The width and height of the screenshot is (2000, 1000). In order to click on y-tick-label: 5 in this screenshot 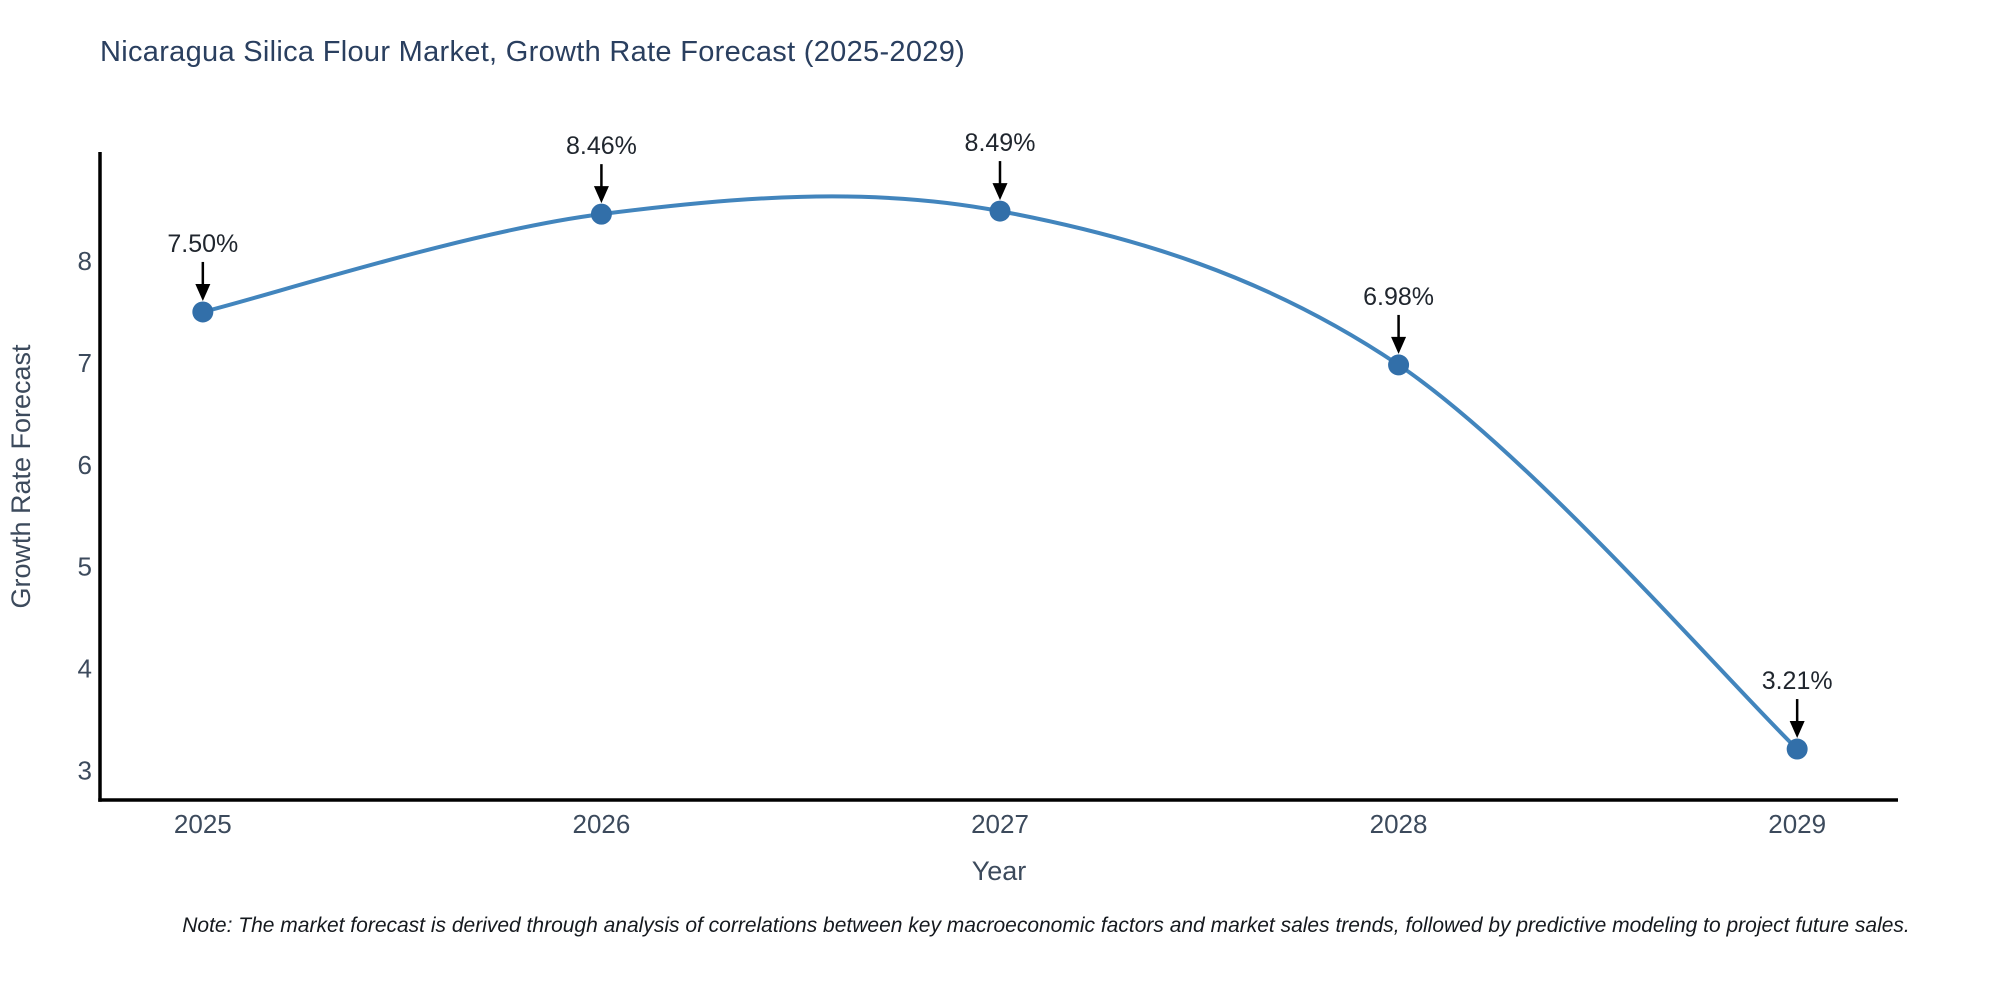, I will do `click(85, 567)`.